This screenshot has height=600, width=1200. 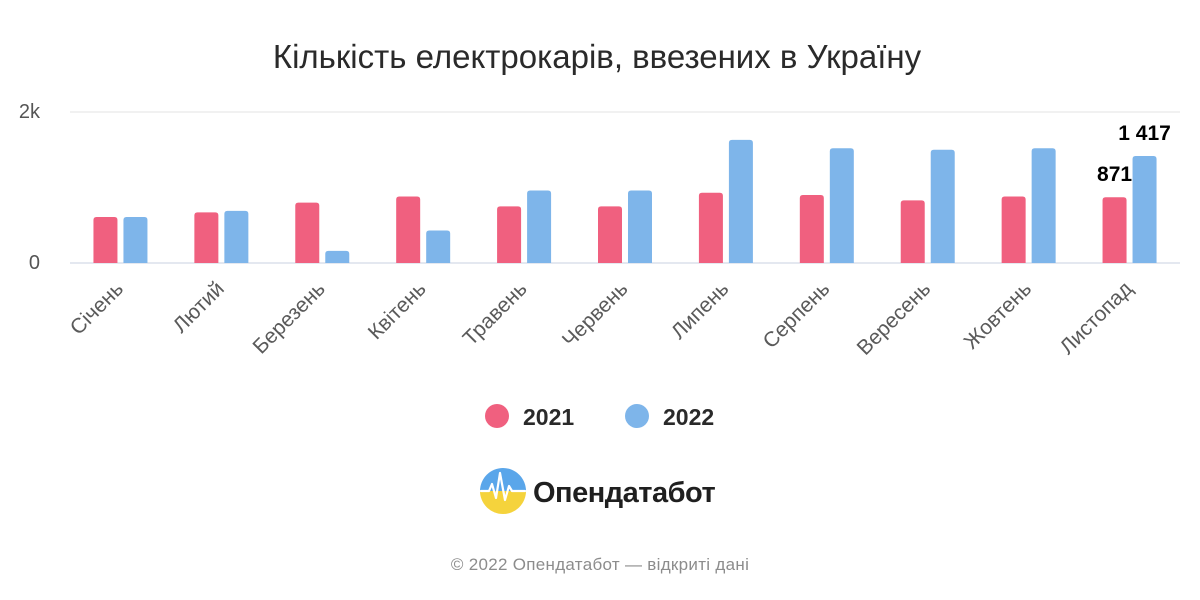 I want to click on x-tick-label: Червень, so click(x=595, y=314).